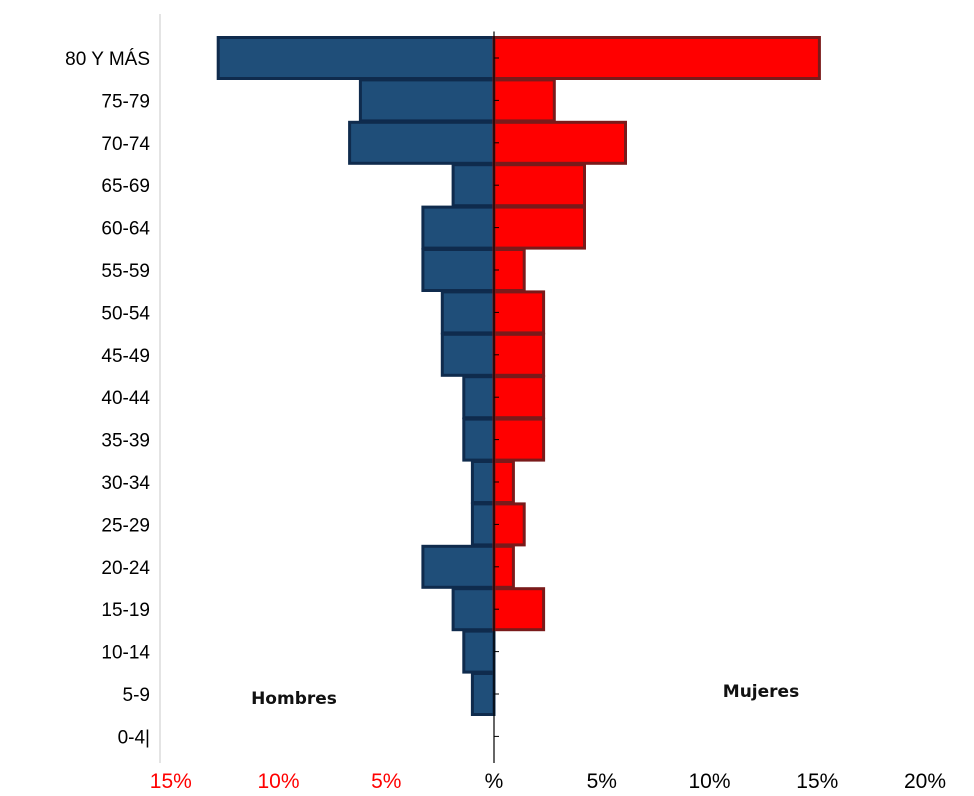 This screenshot has width=974, height=796. What do you see at coordinates (125, 101) in the screenshot?
I see `category-label: 75-79` at bounding box center [125, 101].